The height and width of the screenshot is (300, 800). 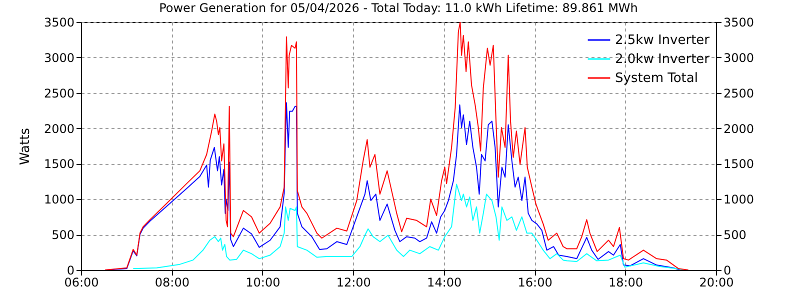 I want to click on y-tick-label: 2000, so click(x=59, y=129).